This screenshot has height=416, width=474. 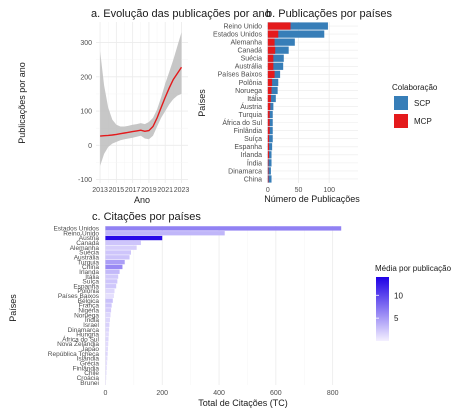 I want to click on bar-citations-espanha, so click(x=111, y=286).